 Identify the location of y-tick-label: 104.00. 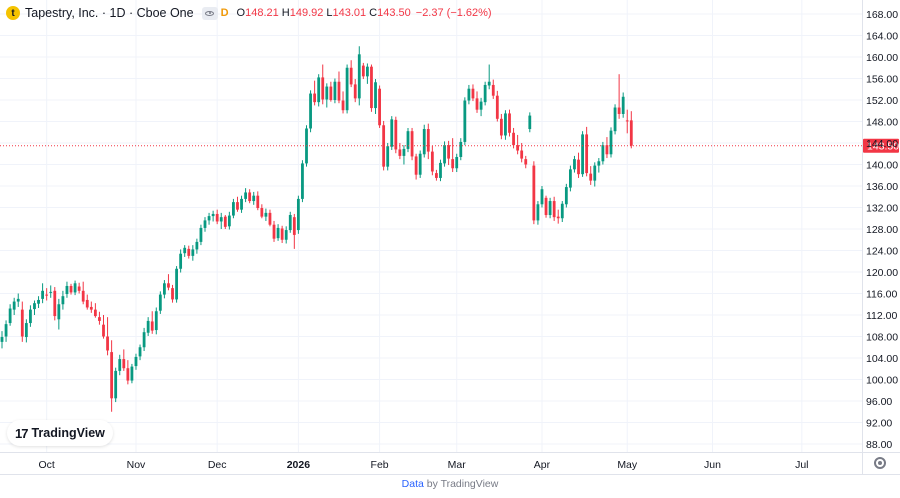
(882, 359).